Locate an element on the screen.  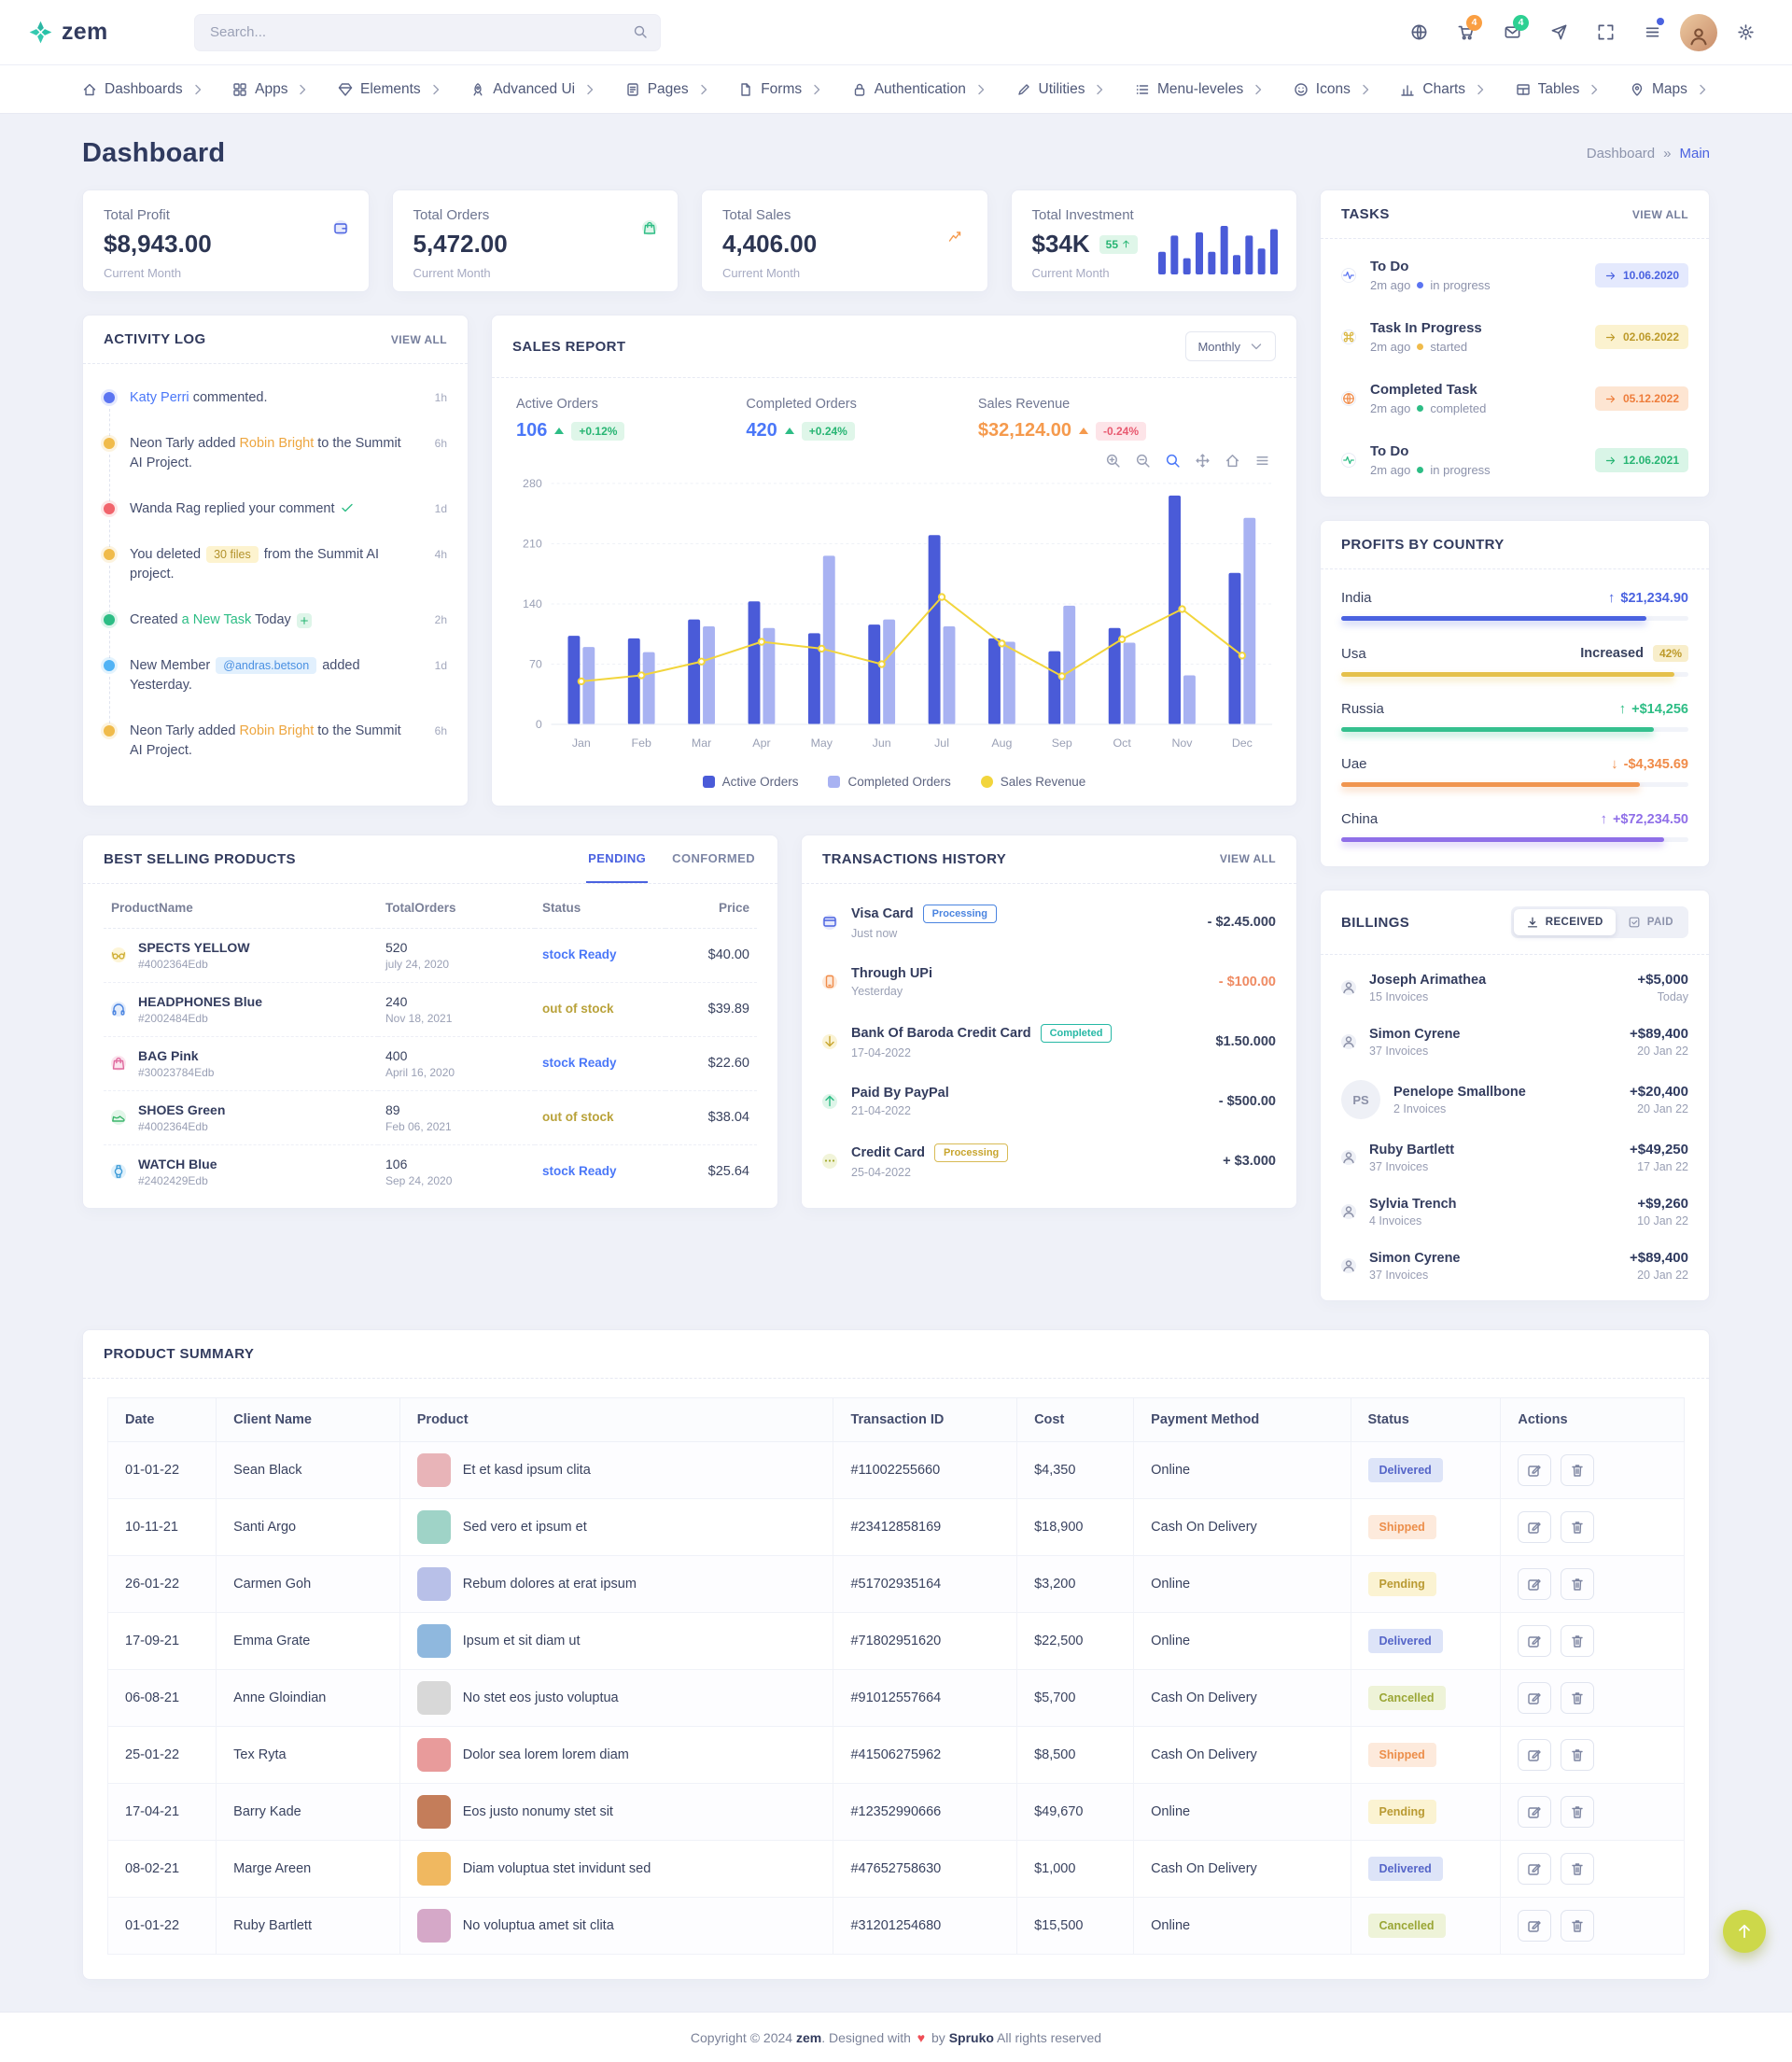
status-badge: Delivered is located at coordinates (1405, 1869).